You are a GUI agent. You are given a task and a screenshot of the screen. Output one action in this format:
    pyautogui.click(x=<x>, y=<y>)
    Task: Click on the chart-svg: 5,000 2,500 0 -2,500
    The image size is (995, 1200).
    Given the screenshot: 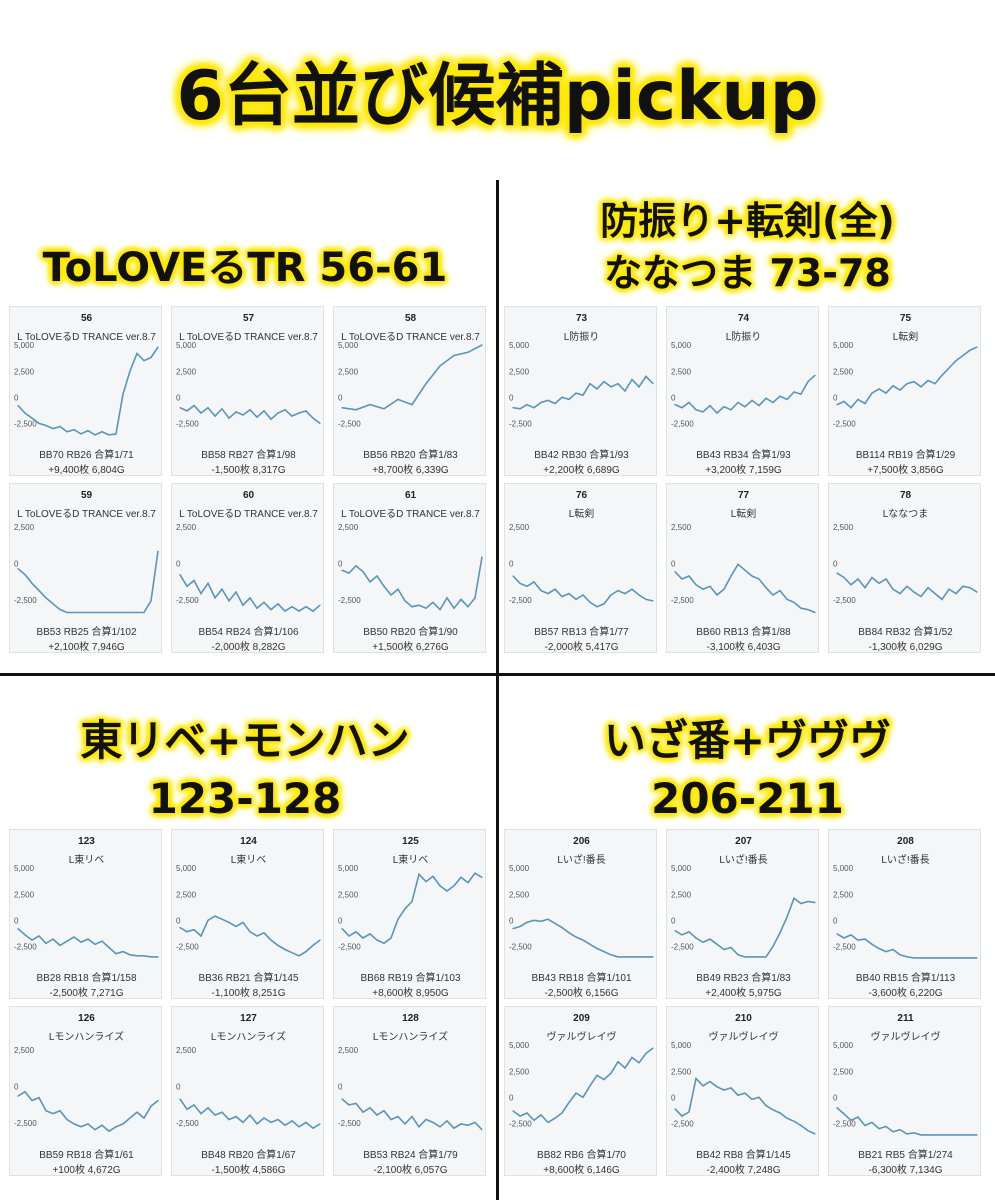 What is the action you would take?
    pyautogui.click(x=743, y=911)
    